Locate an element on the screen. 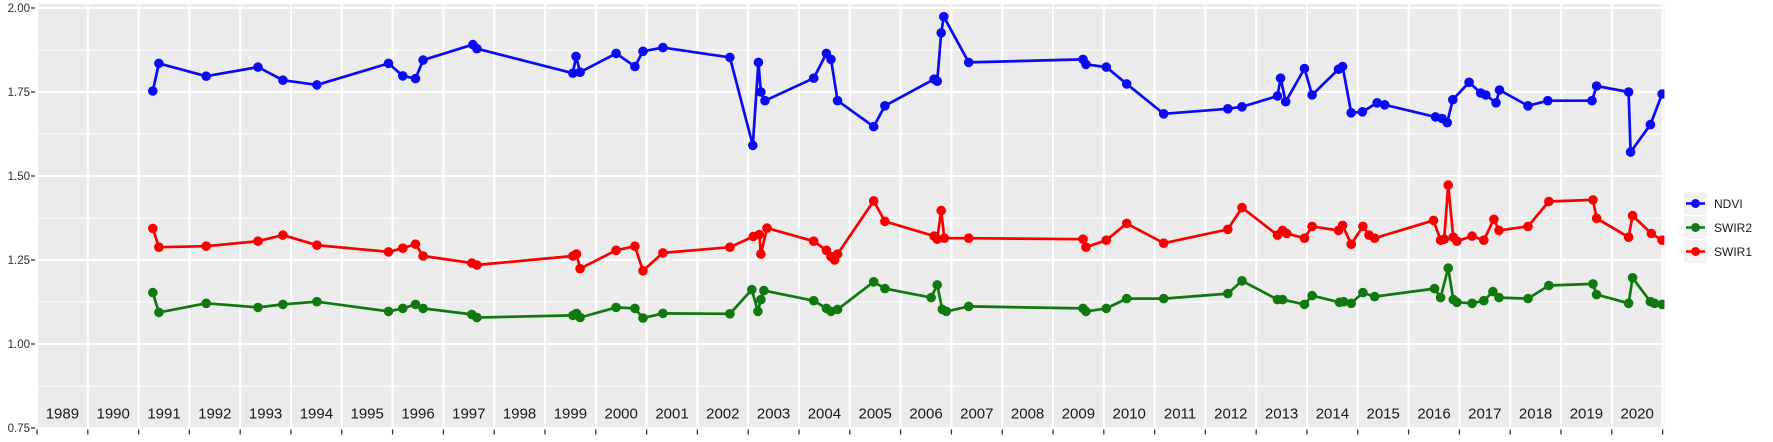  legend-key-swatch-ndvi is located at coordinates (1695, 203).